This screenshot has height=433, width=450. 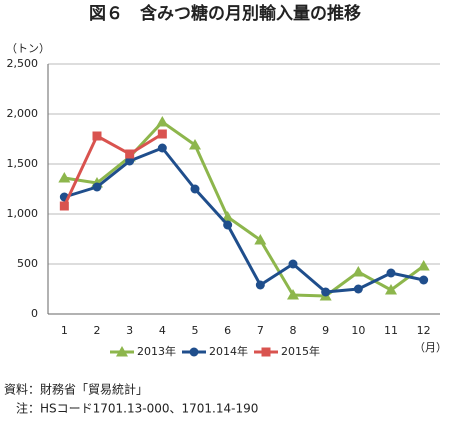 I want to click on x-tick-label: 8, so click(x=293, y=330).